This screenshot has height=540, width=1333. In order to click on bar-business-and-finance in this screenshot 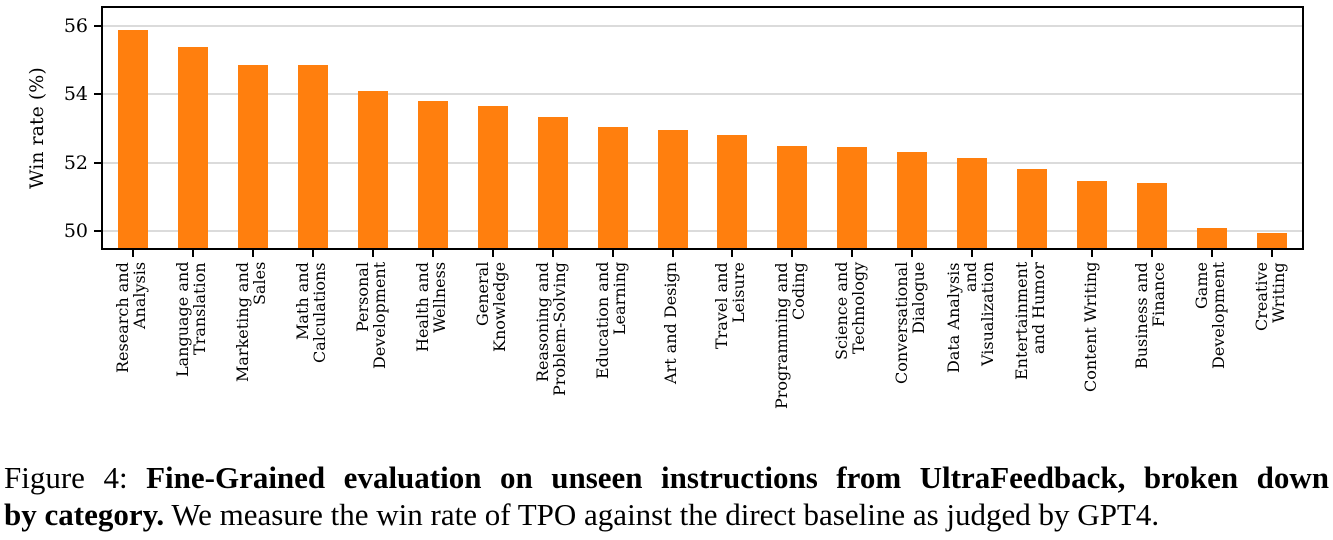, I will do `click(1152, 215)`.